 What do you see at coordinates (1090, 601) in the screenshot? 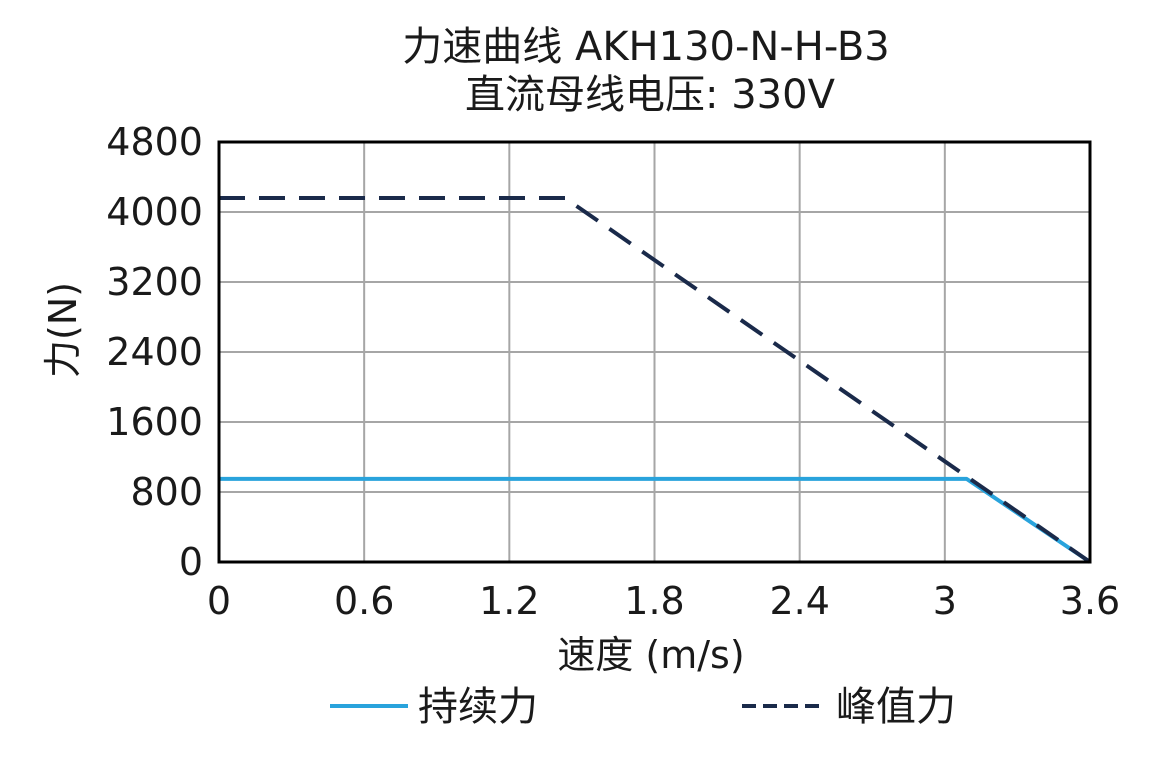
I see `x-tick-label-6: 3.6` at bounding box center [1090, 601].